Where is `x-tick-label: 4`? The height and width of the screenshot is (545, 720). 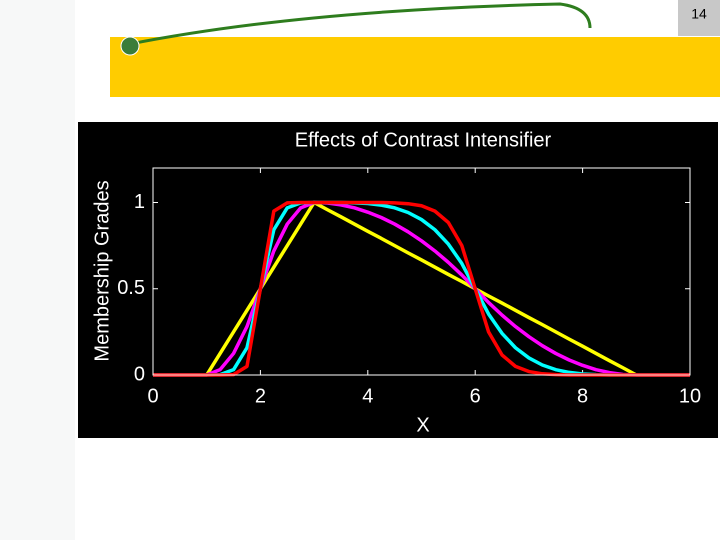 x-tick-label: 4 is located at coordinates (367, 396).